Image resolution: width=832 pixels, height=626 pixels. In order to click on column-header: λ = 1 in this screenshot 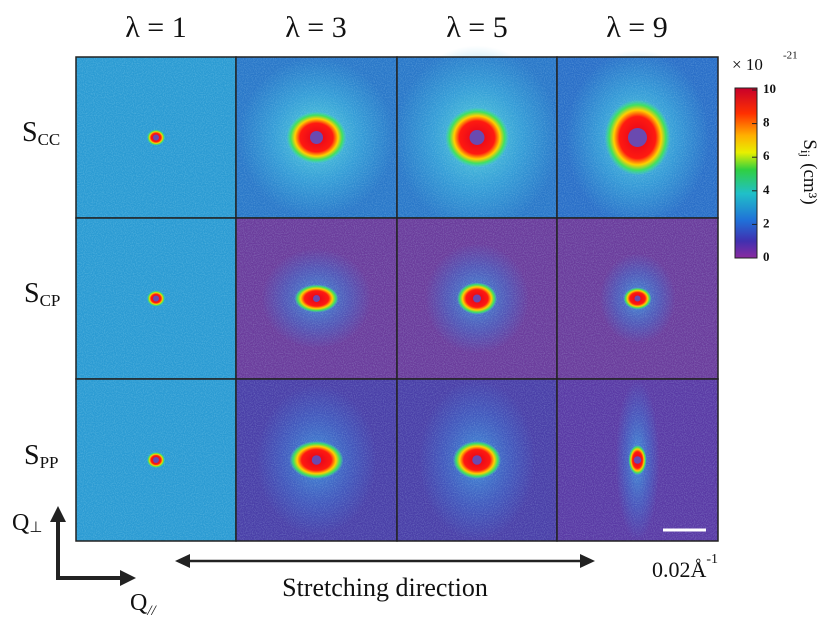, I will do `click(155, 27)`.